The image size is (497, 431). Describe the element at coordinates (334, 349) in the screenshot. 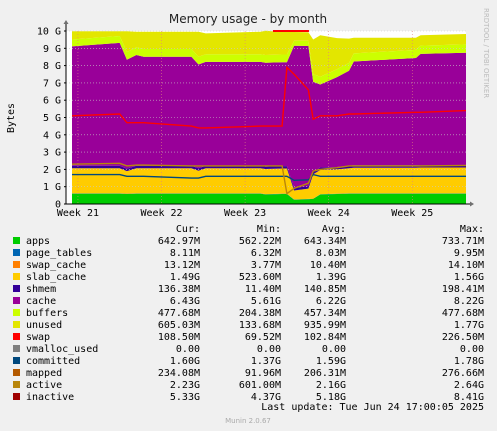

I see `legend-avg-vmalloc_used: 0.00` at that location.